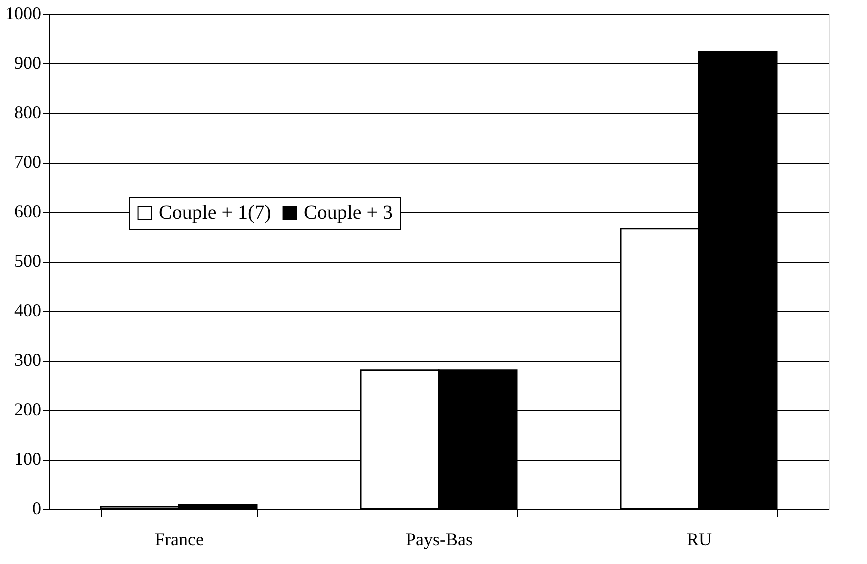  What do you see at coordinates (28, 261) in the screenshot?
I see `y-tick-label: 500` at bounding box center [28, 261].